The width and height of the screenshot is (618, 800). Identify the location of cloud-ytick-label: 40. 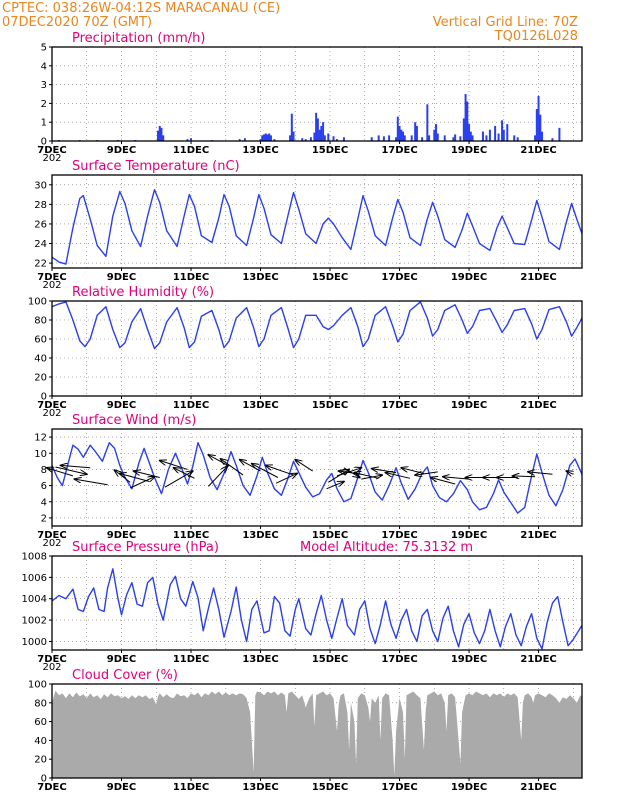
(40, 741).